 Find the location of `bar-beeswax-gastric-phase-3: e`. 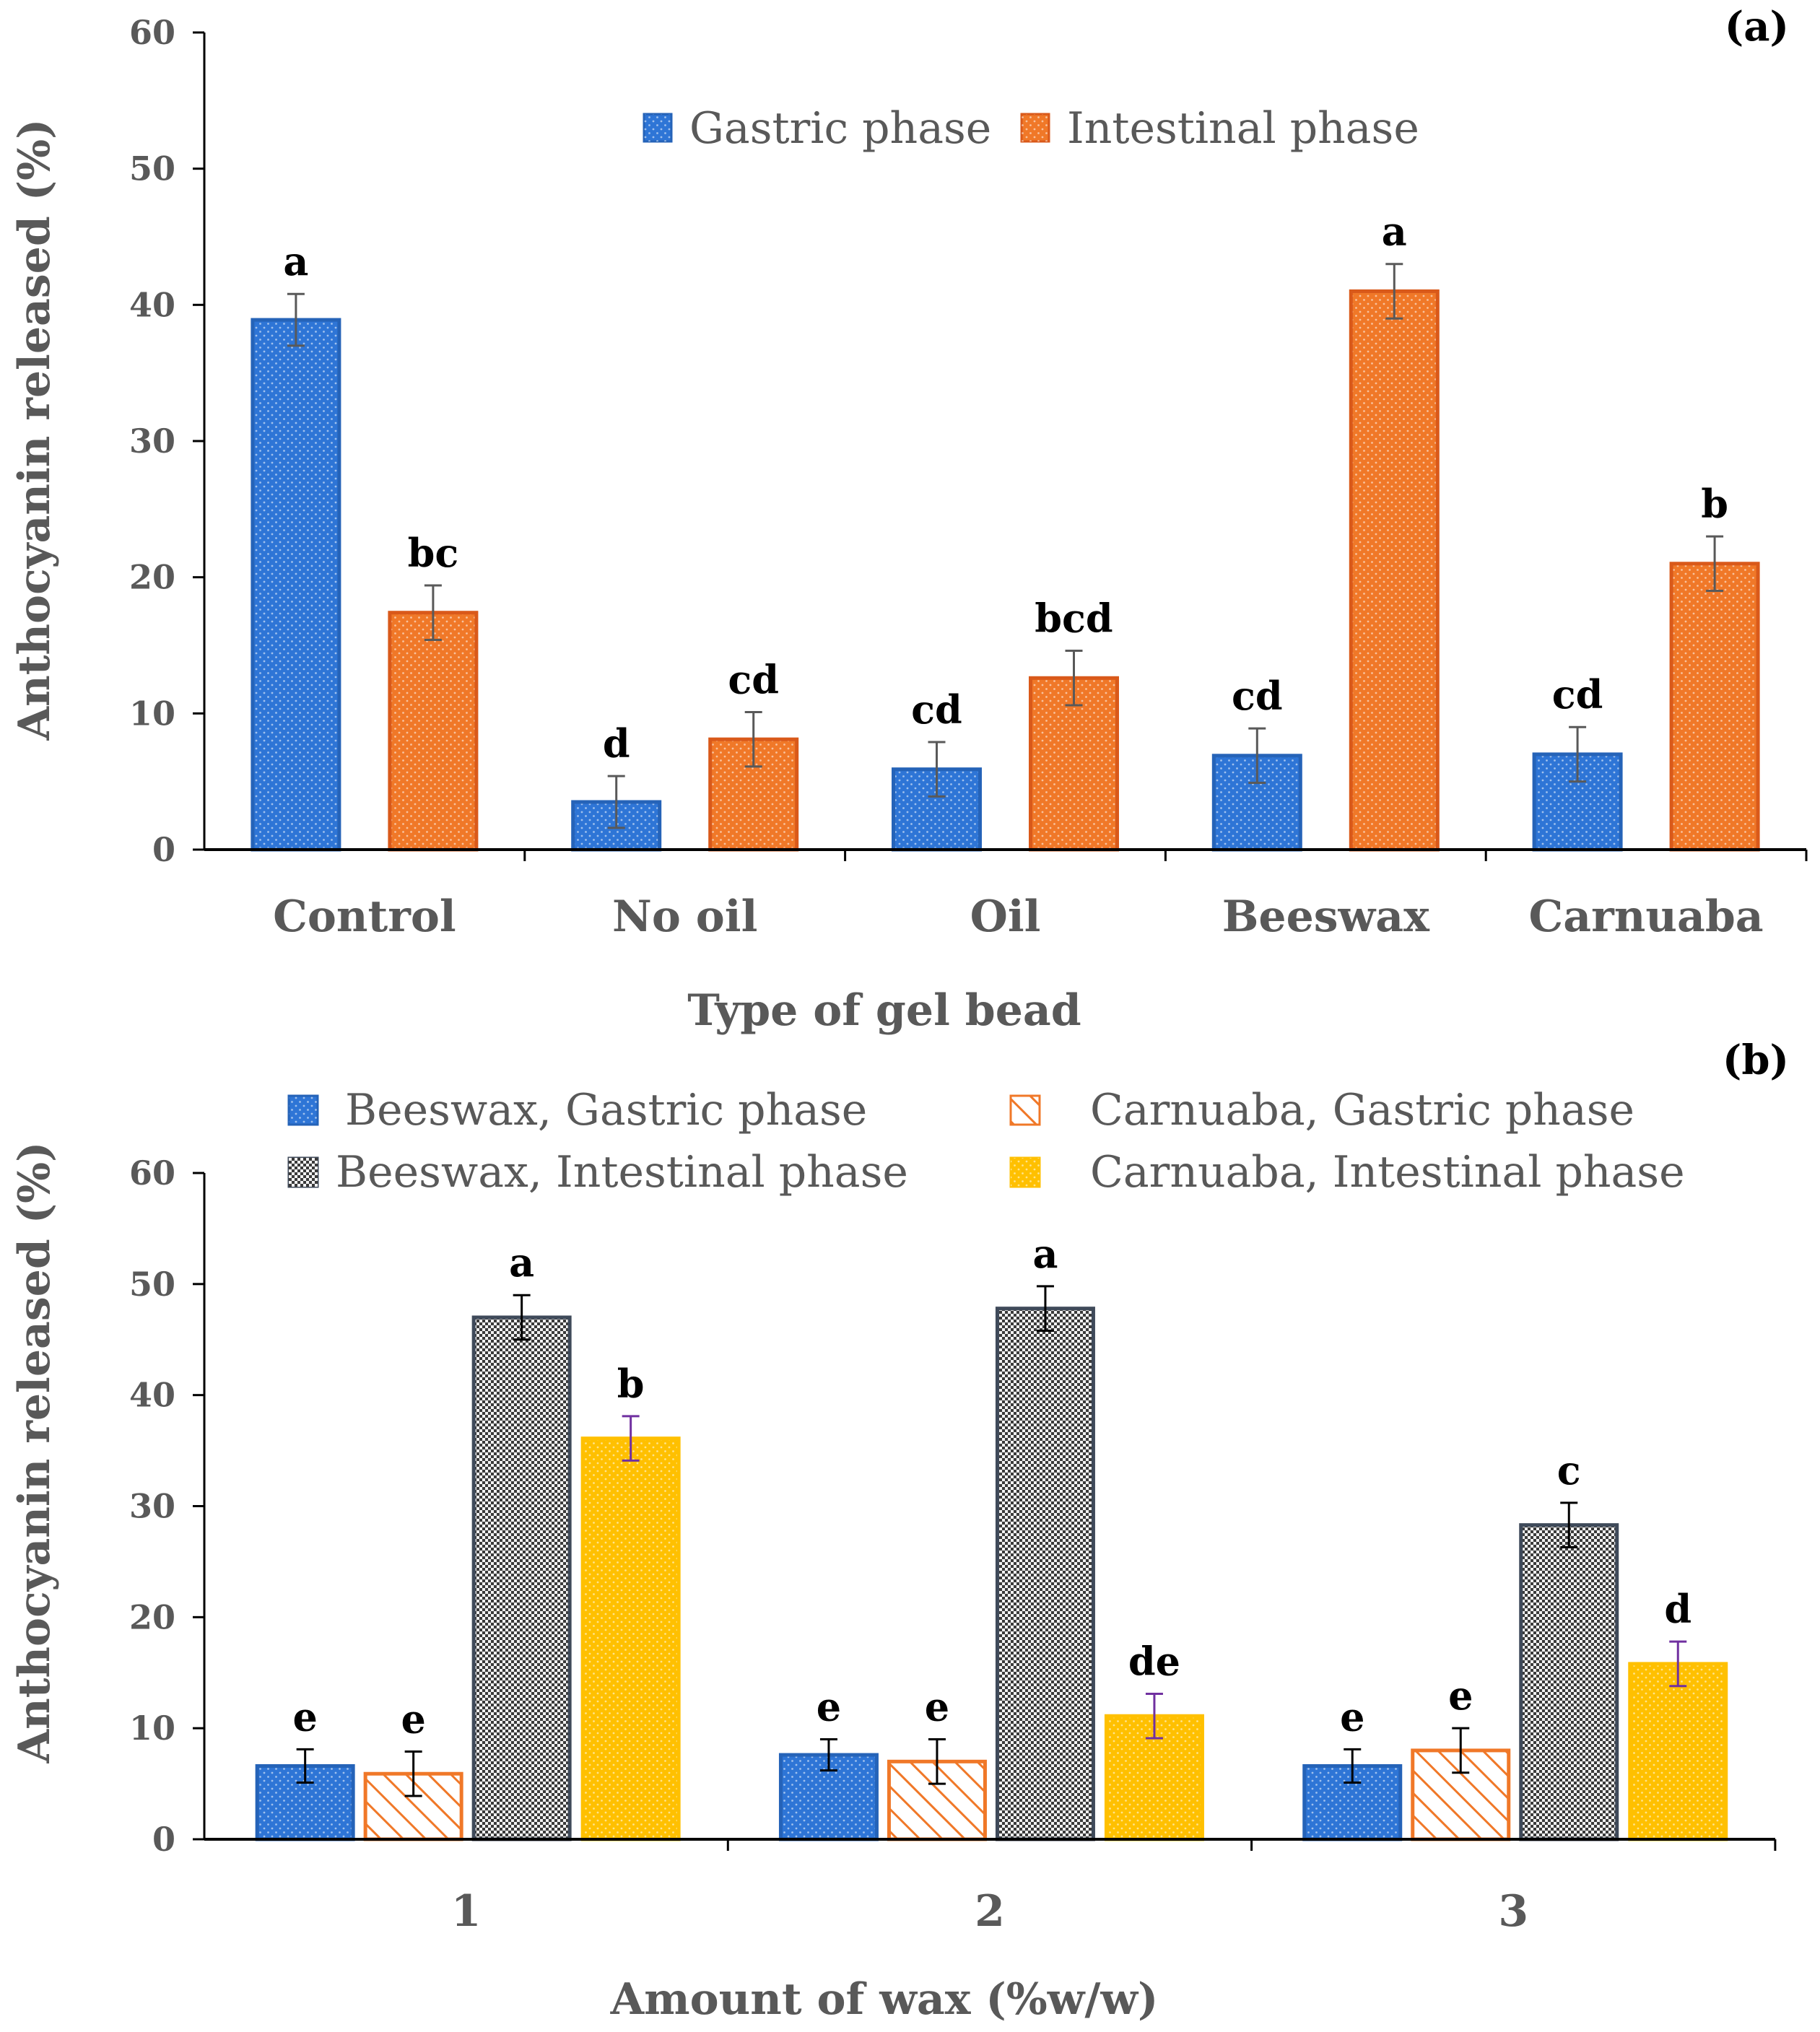

bar-beeswax-gastric-phase-3: e is located at coordinates (1352, 1767).